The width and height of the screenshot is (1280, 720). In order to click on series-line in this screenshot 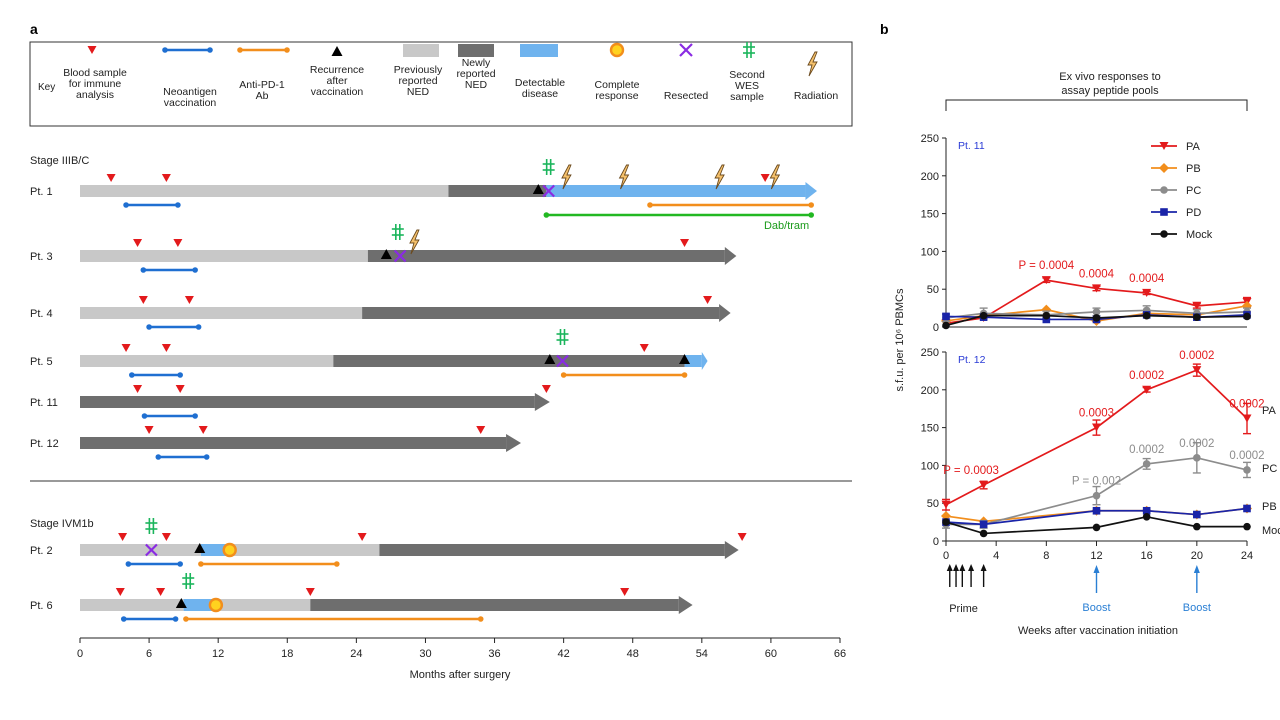, I will do `click(1096, 525)`.